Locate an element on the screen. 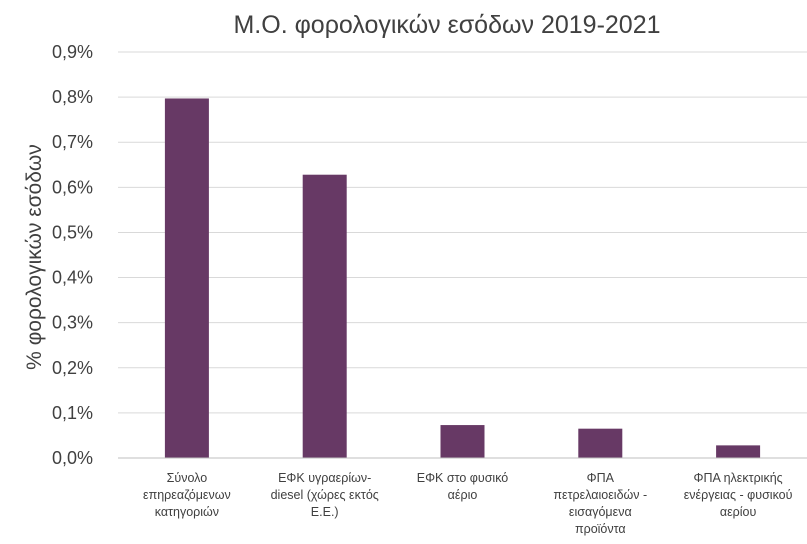 The width and height of the screenshot is (807, 544). y-axis-label: % φορολογικών εσόδων is located at coordinates (34, 257).